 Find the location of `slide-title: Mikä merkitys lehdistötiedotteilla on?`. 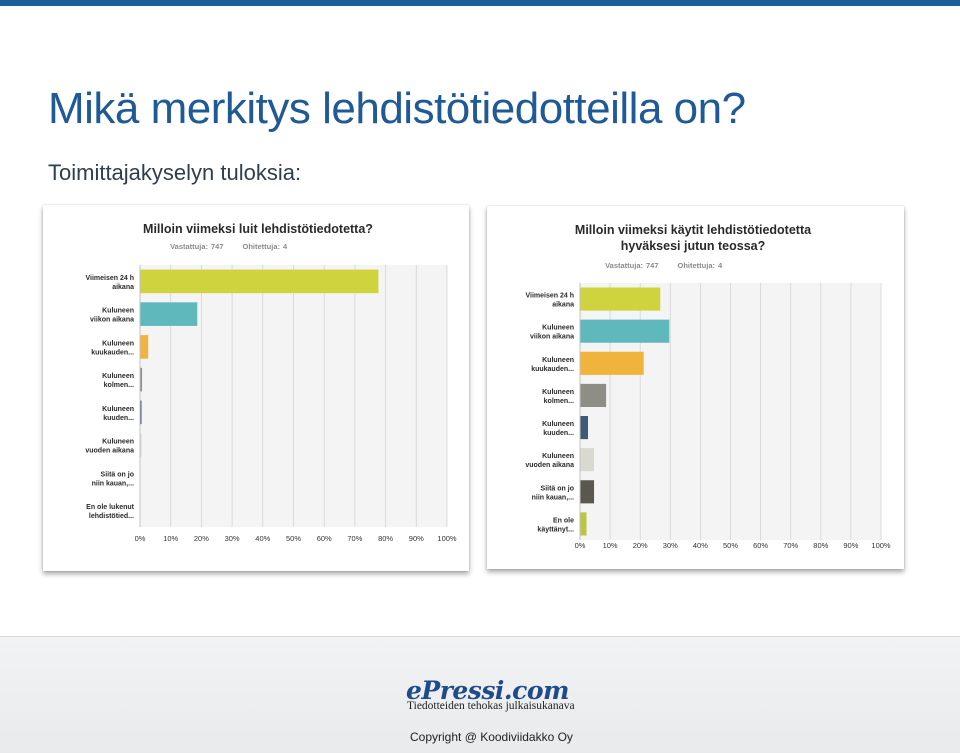

slide-title: Mikä merkitys lehdistötiedotteilla on? is located at coordinates (397, 108).